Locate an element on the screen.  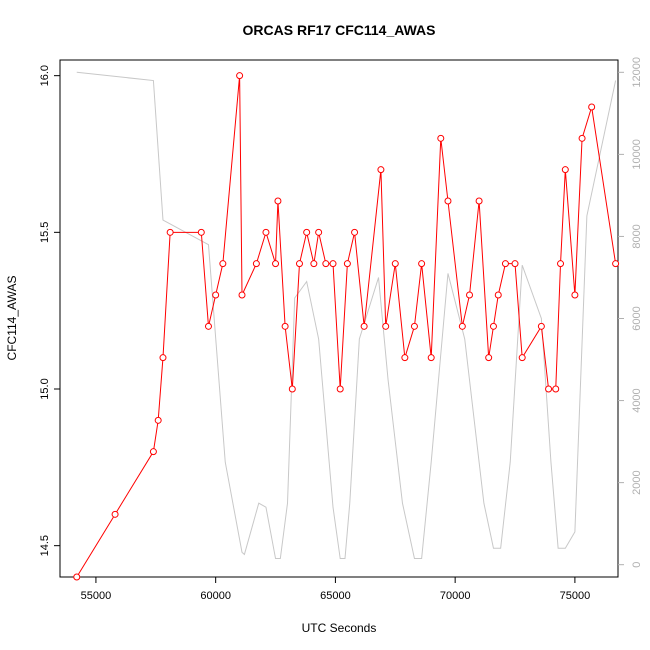
y-tick-label: 16.0 is located at coordinates (45, 75).